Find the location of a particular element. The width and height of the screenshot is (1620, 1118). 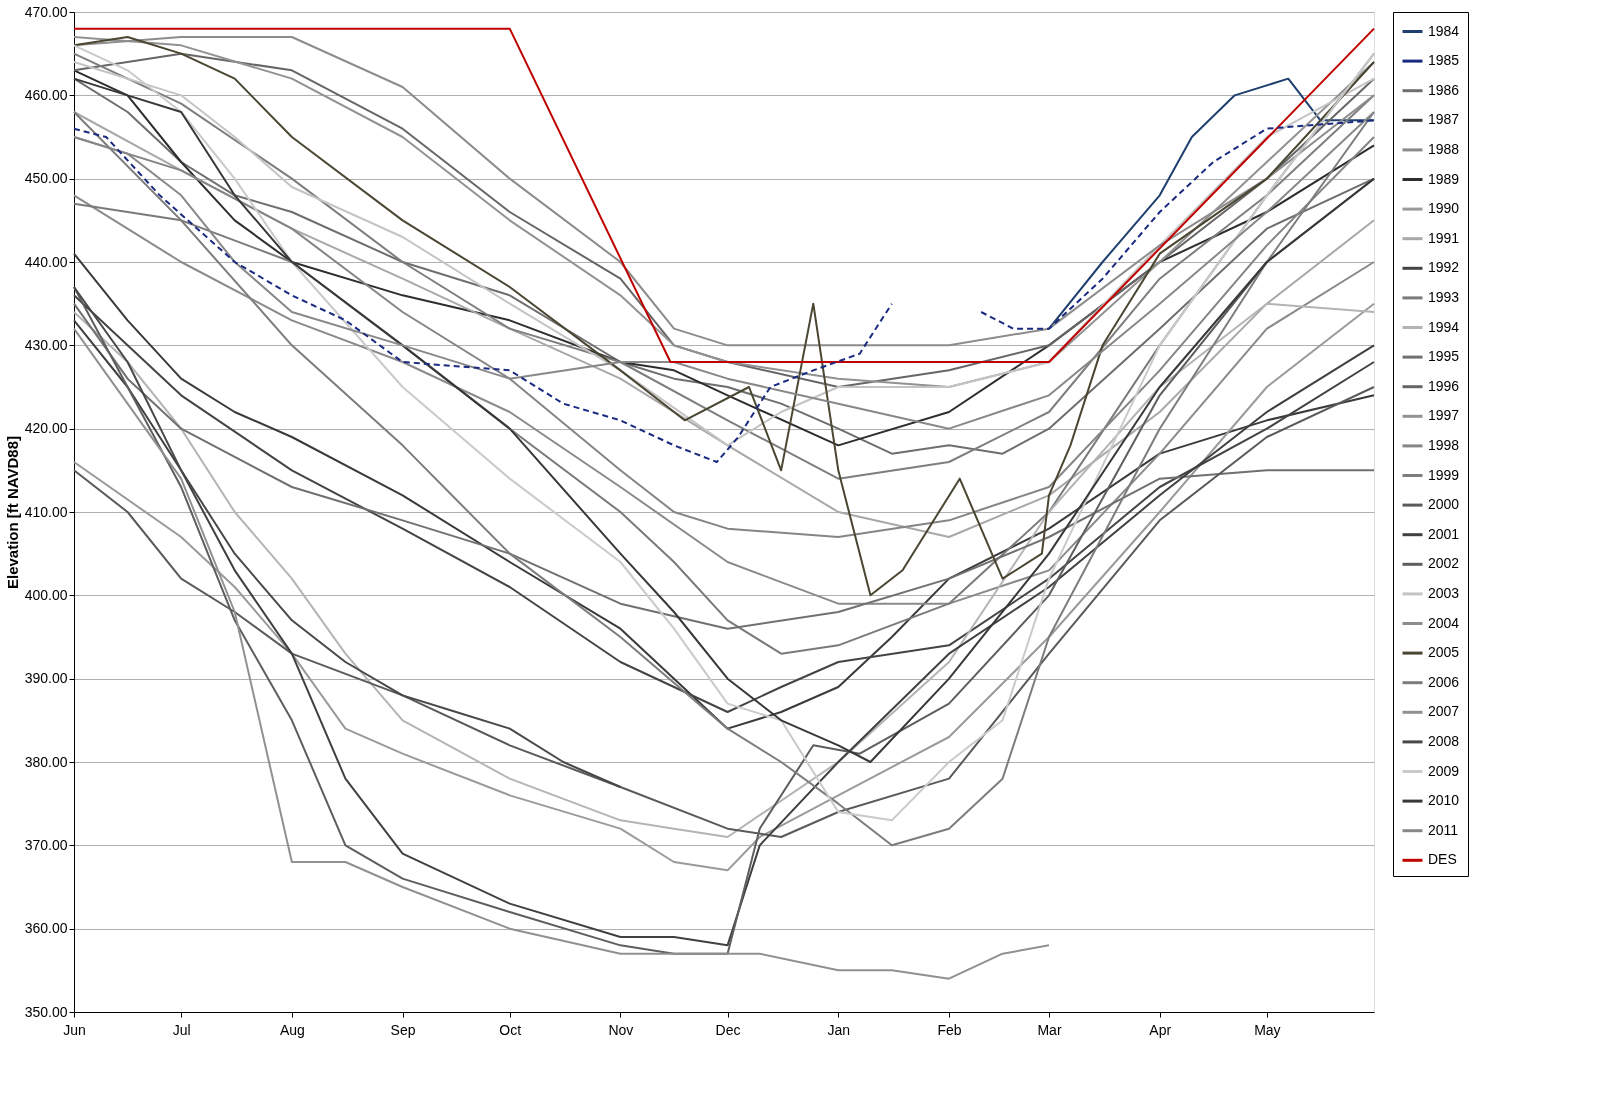

legend-label: 1999 is located at coordinates (1444, 474).